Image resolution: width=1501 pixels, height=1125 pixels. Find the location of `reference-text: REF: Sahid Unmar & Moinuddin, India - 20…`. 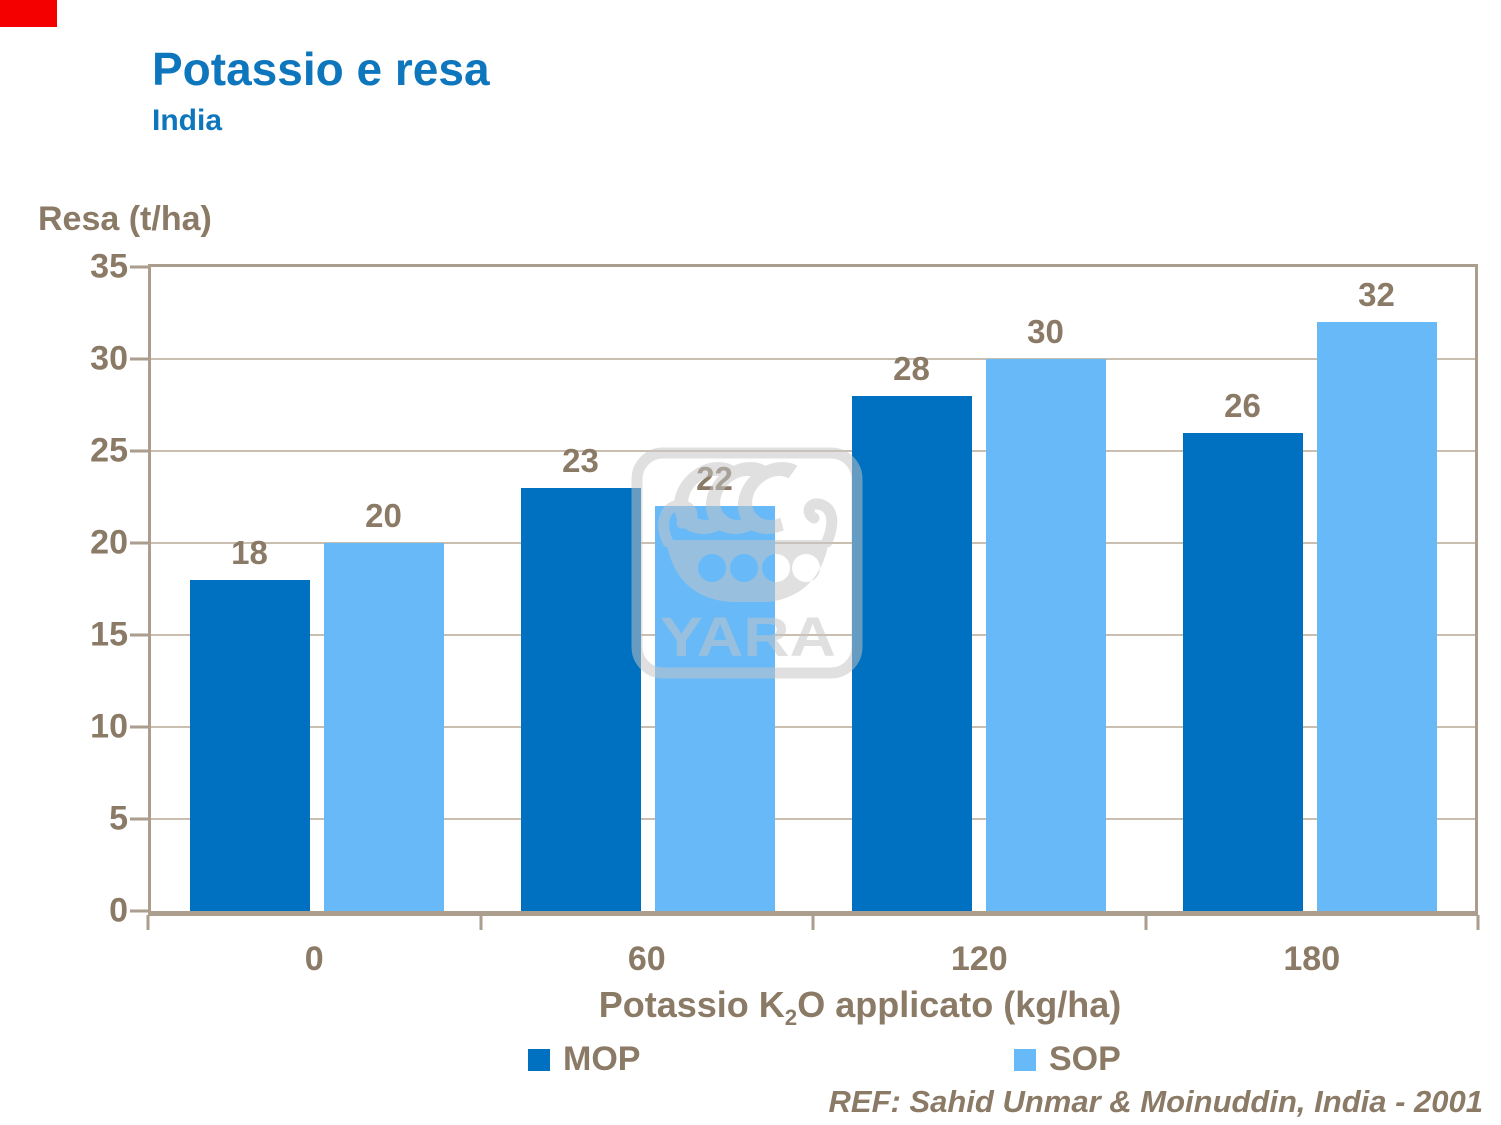

reference-text: REF: Sahid Unmar & Moinuddin, India - 20… is located at coordinates (1156, 1101).